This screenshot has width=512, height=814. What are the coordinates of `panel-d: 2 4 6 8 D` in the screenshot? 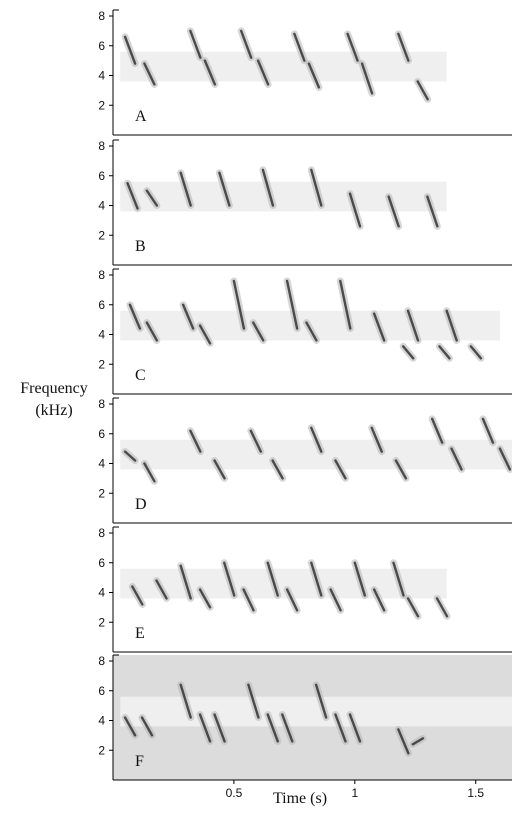 It's located at (305, 460).